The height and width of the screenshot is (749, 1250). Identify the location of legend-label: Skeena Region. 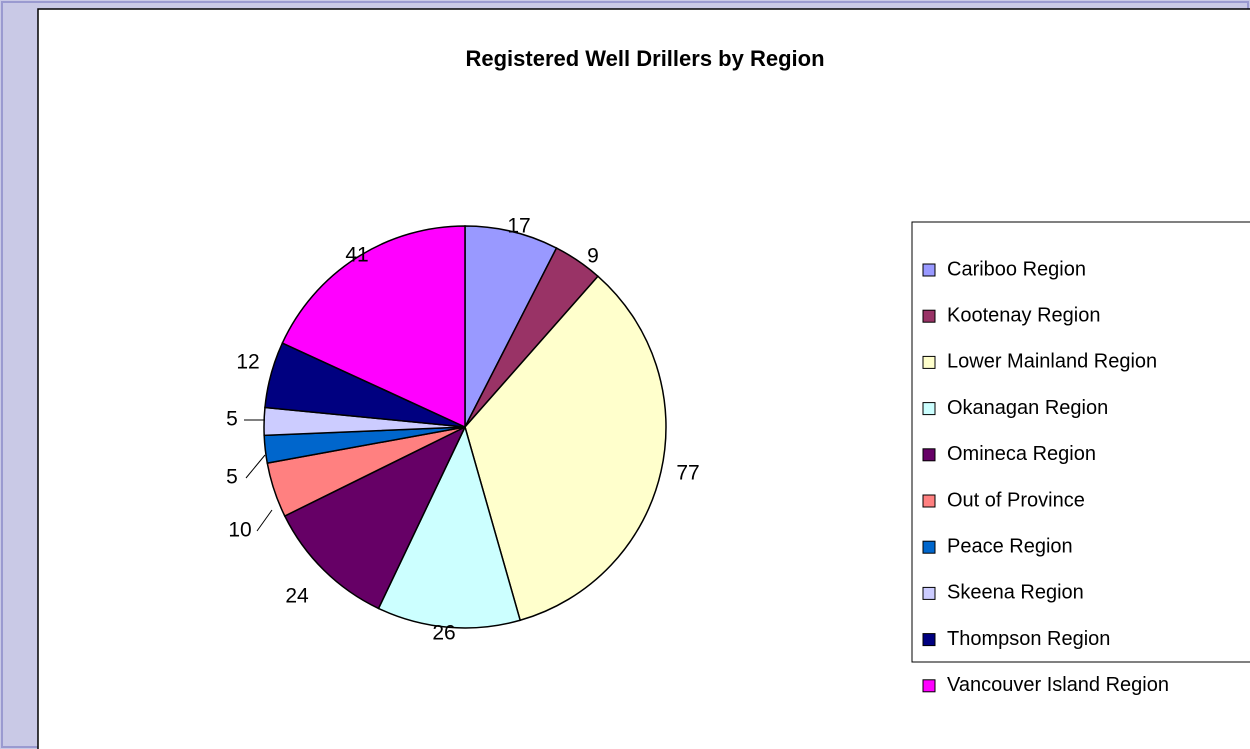
(1015, 593).